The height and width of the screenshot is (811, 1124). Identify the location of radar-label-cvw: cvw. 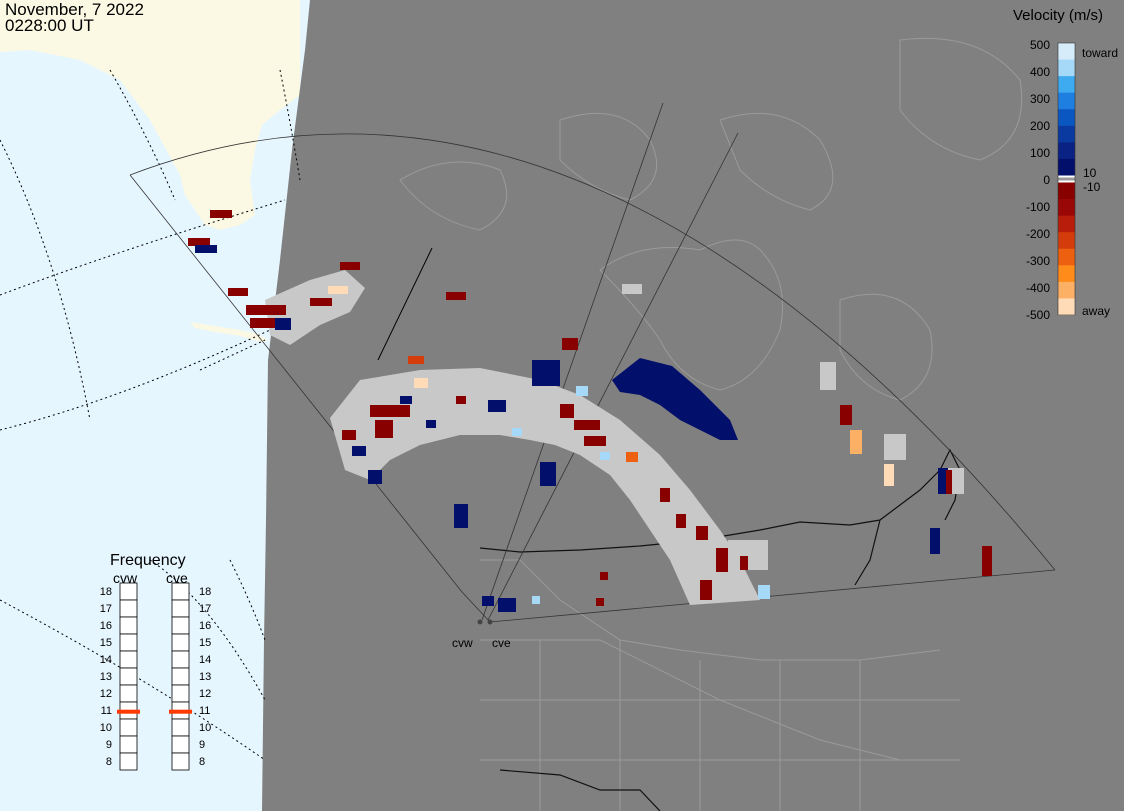
(462, 643).